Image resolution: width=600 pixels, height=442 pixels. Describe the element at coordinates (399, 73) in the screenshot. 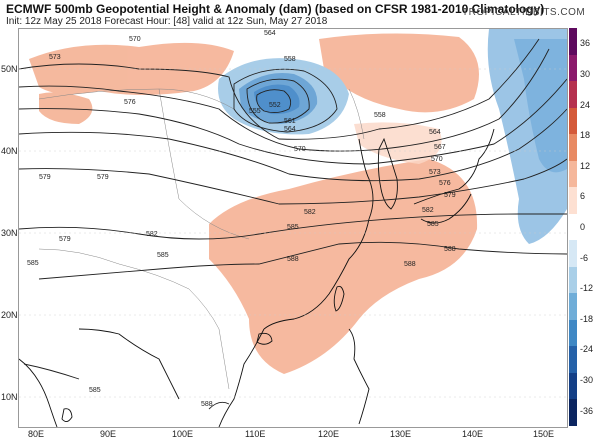

I see `anomaly-northeast-china` at that location.